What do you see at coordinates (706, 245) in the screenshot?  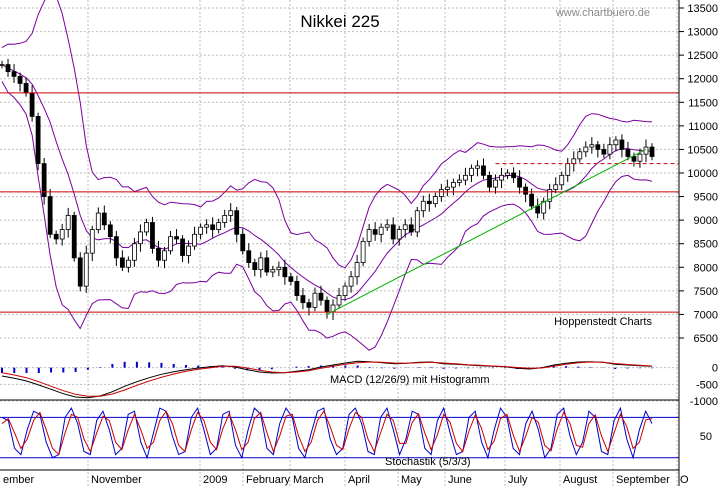 I see `y-tick-label: 8500` at bounding box center [706, 245].